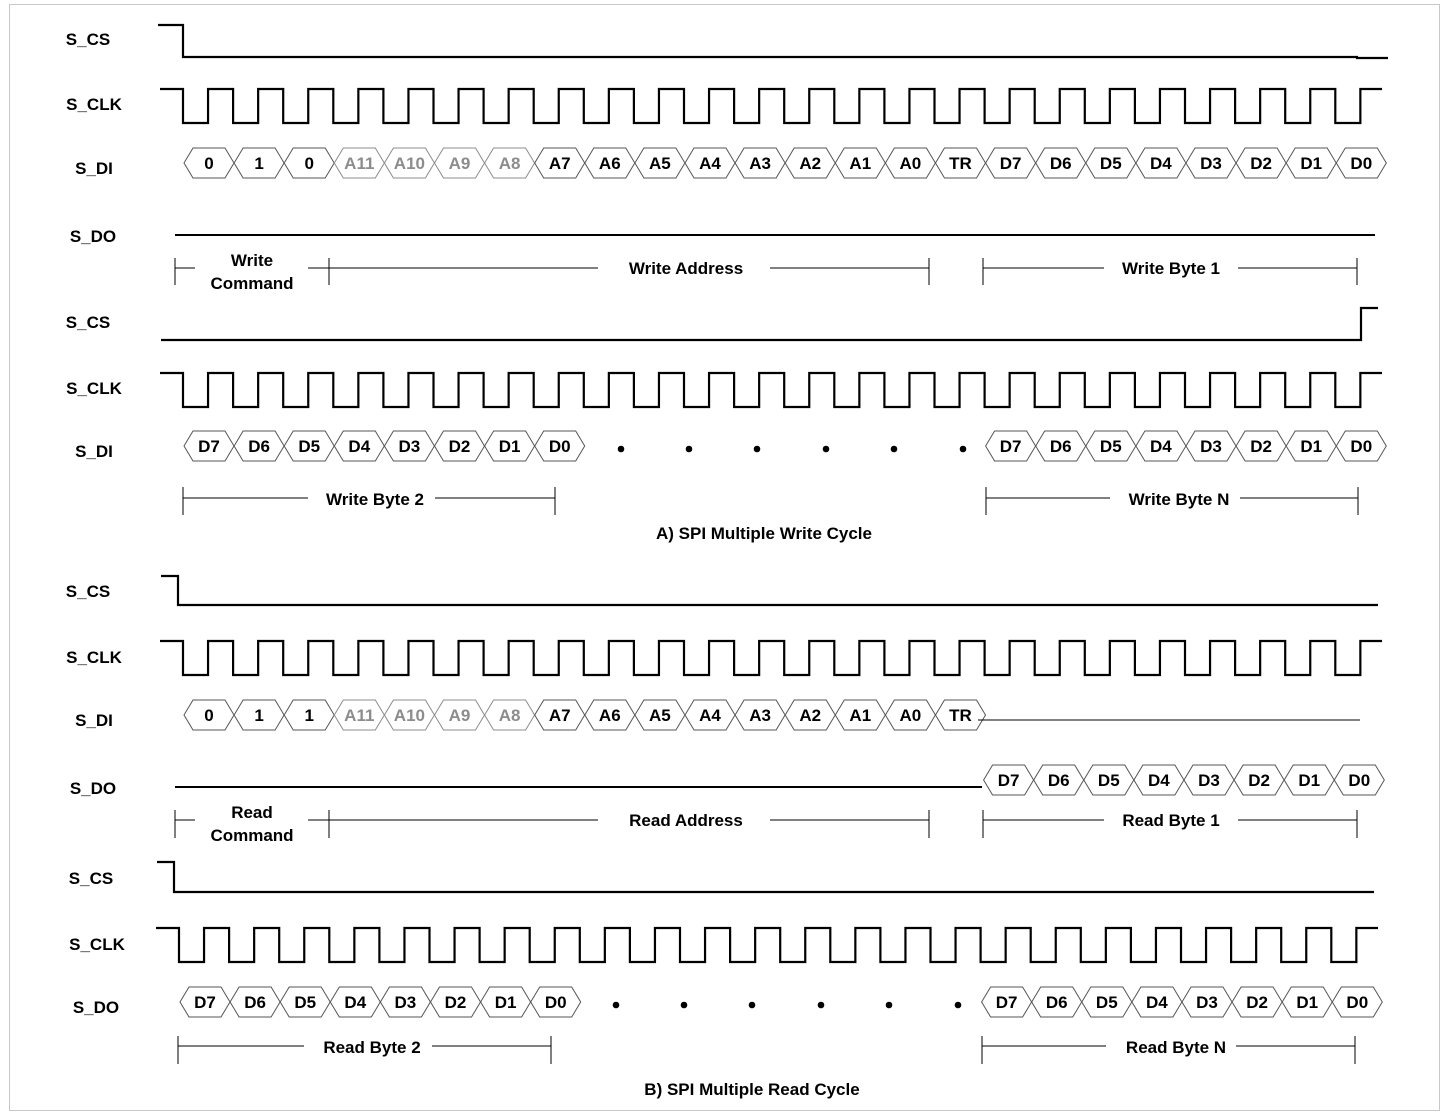  Describe the element at coordinates (1170, 820) in the screenshot. I see `span-label: Read Byte 1` at that location.